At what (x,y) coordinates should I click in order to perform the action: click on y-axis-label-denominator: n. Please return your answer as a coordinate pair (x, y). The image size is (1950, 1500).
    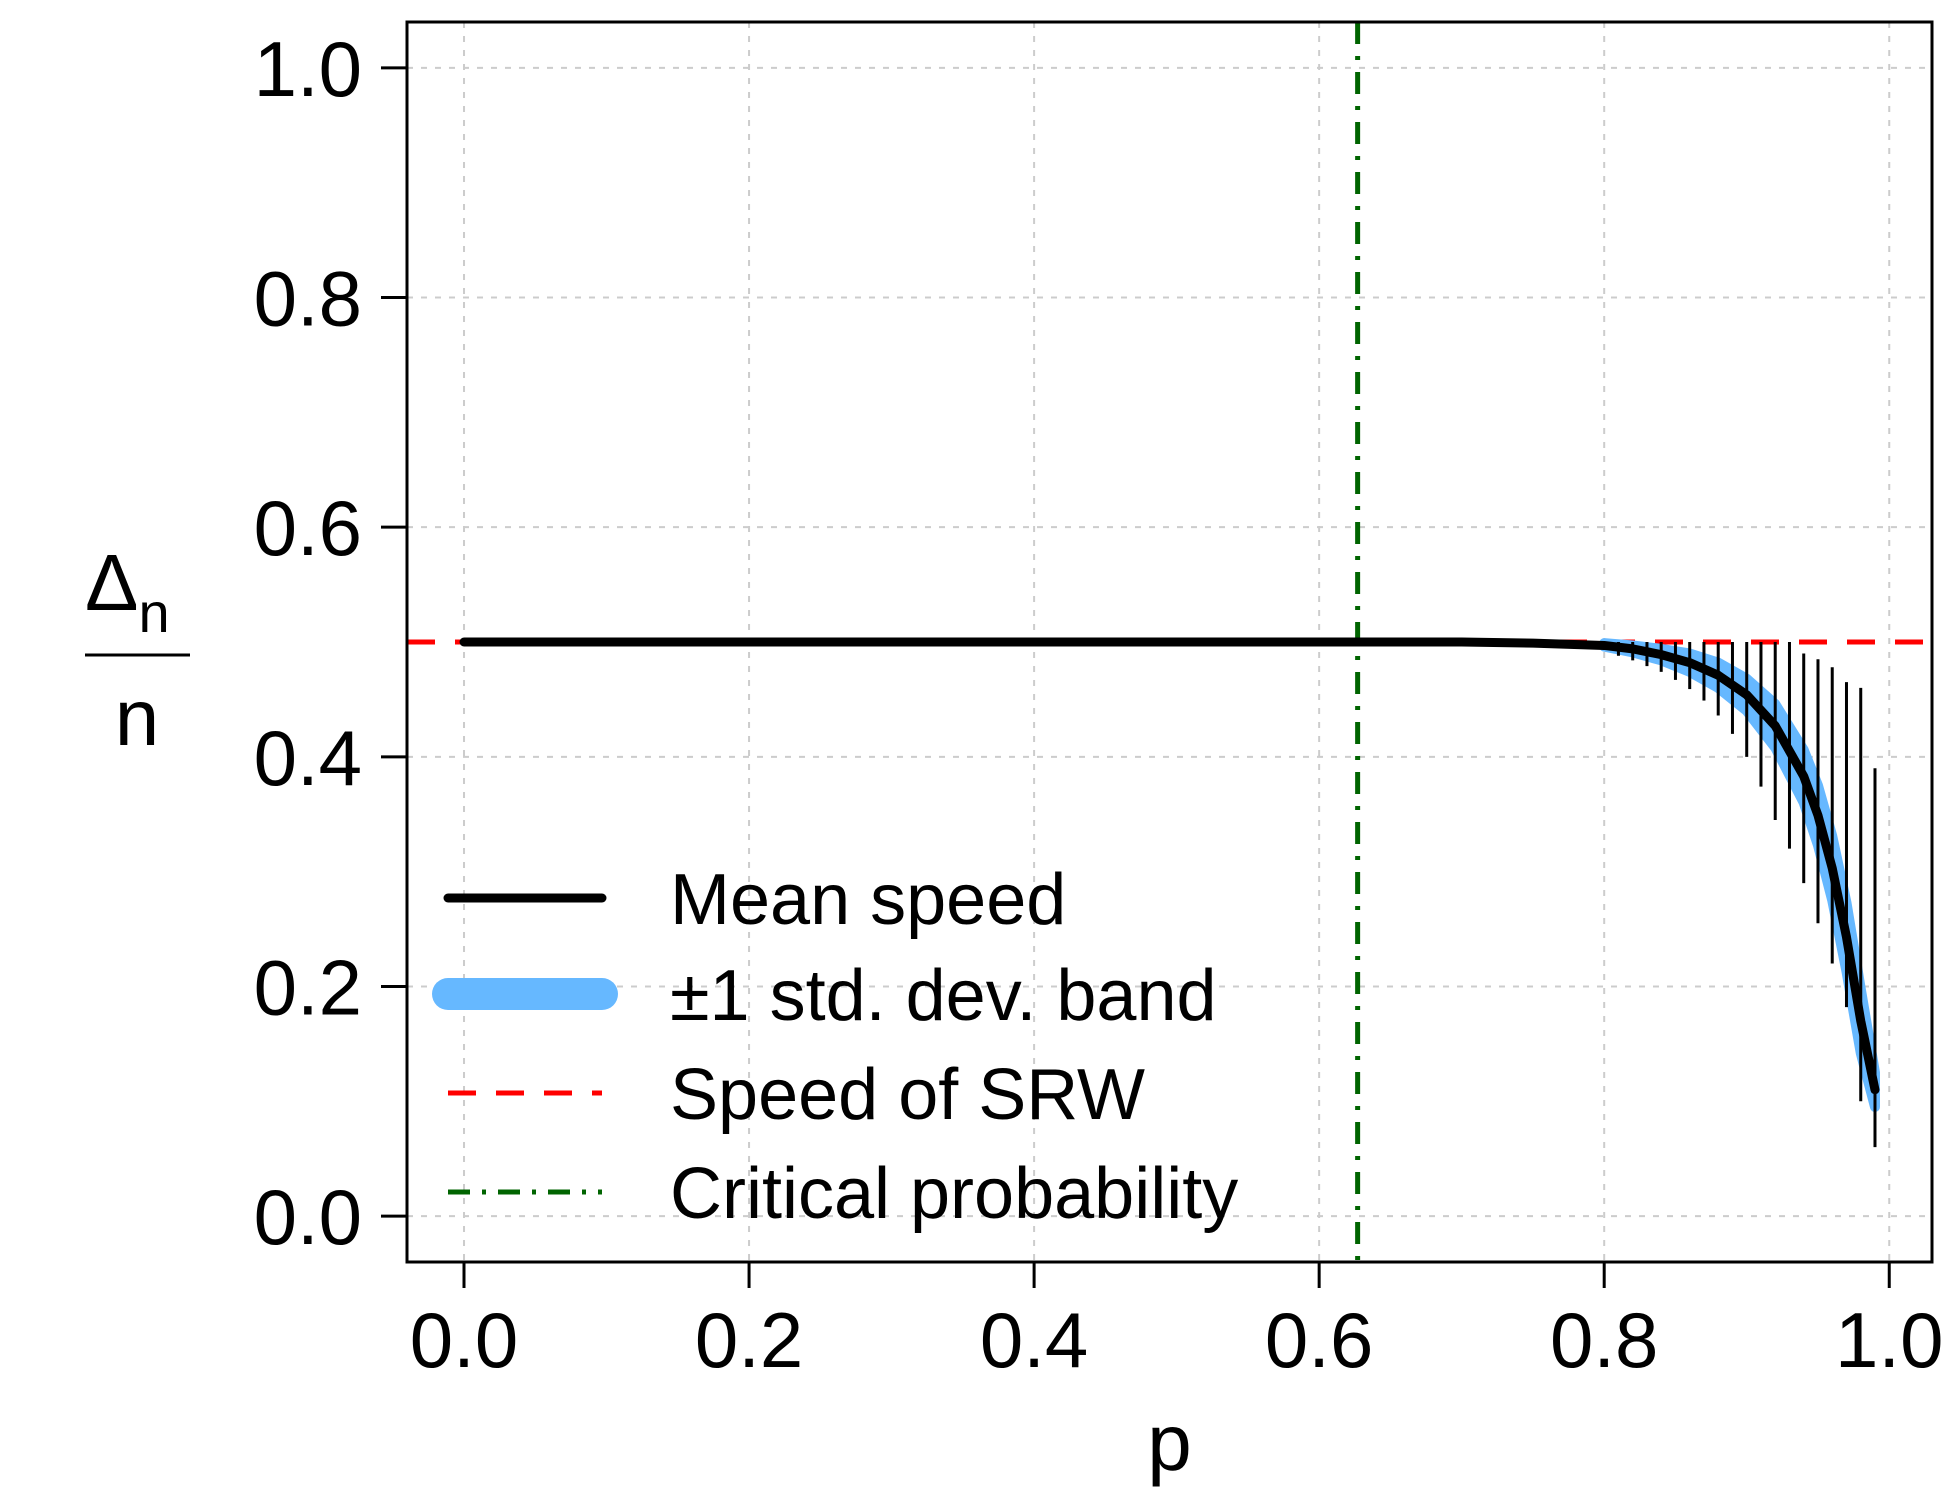
    Looking at the image, I should click on (137, 717).